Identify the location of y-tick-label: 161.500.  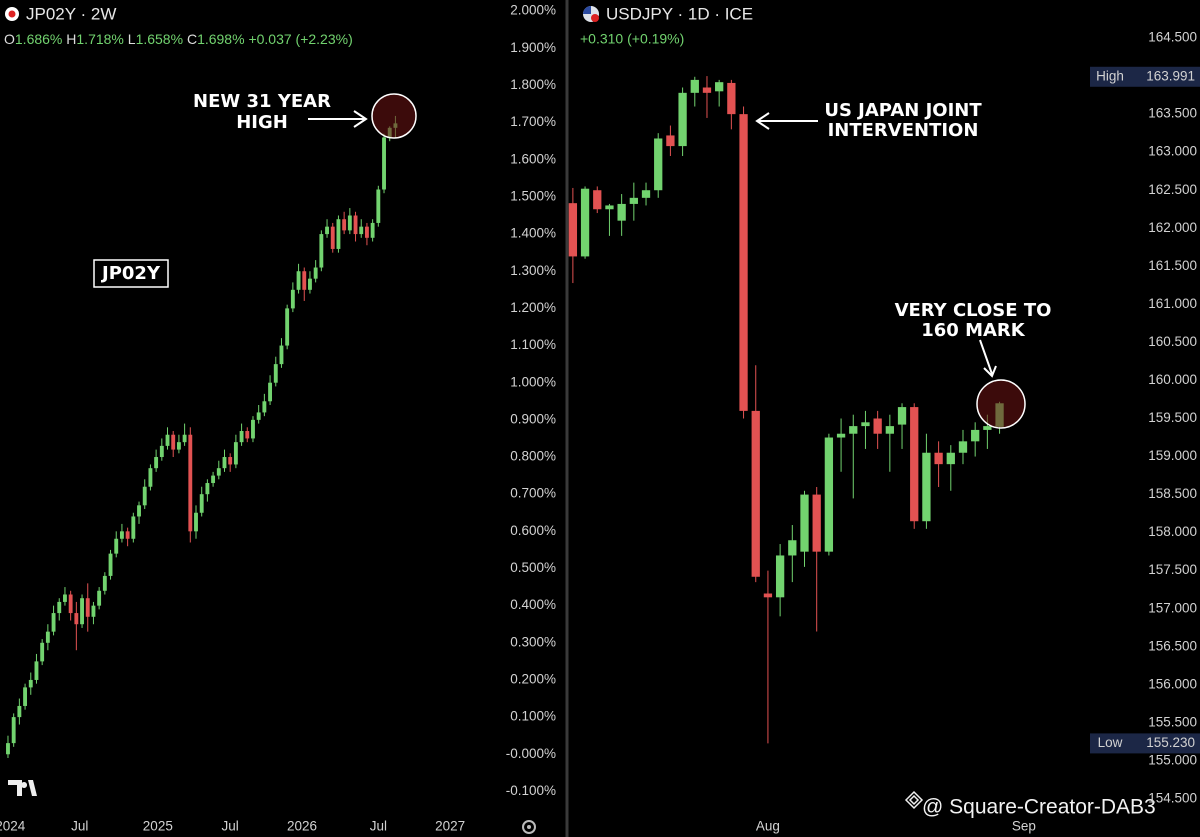
(1172, 265).